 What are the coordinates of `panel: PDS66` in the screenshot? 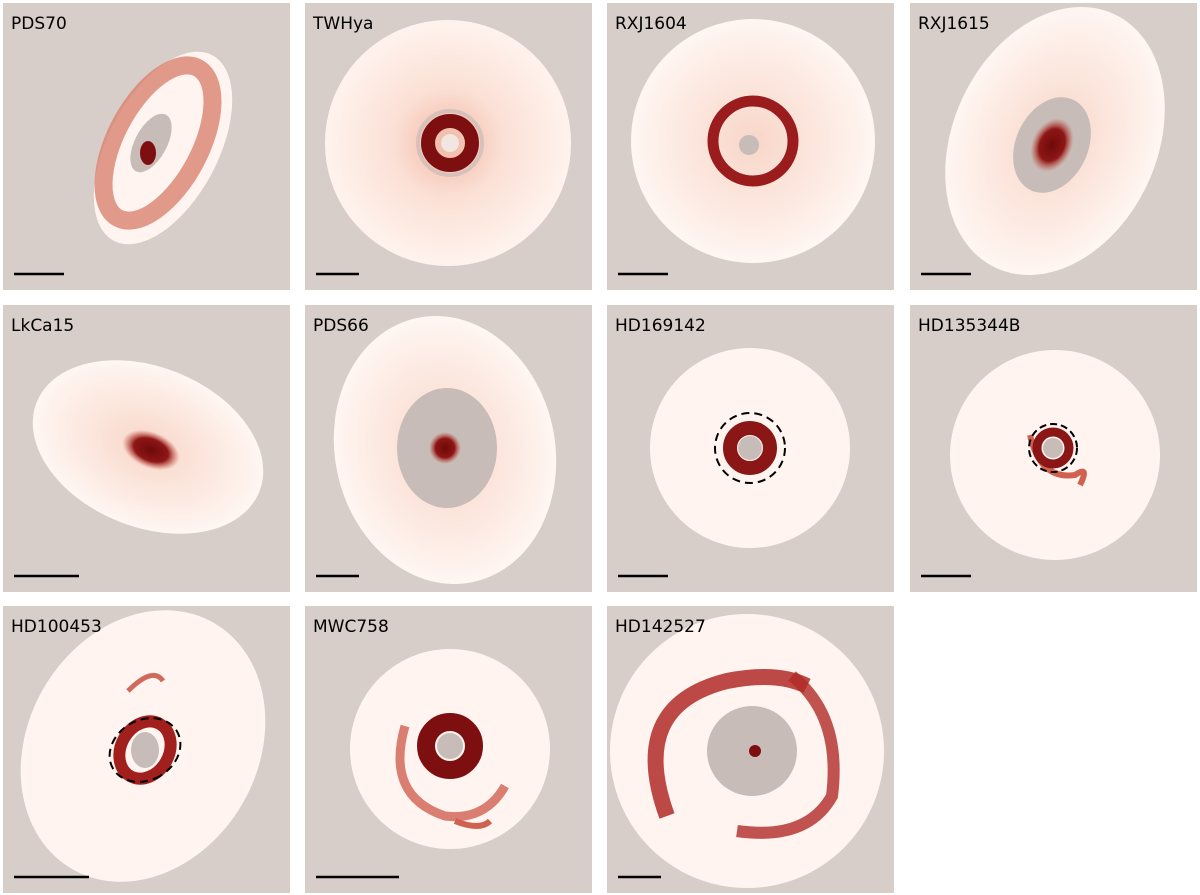 It's located at (448, 448).